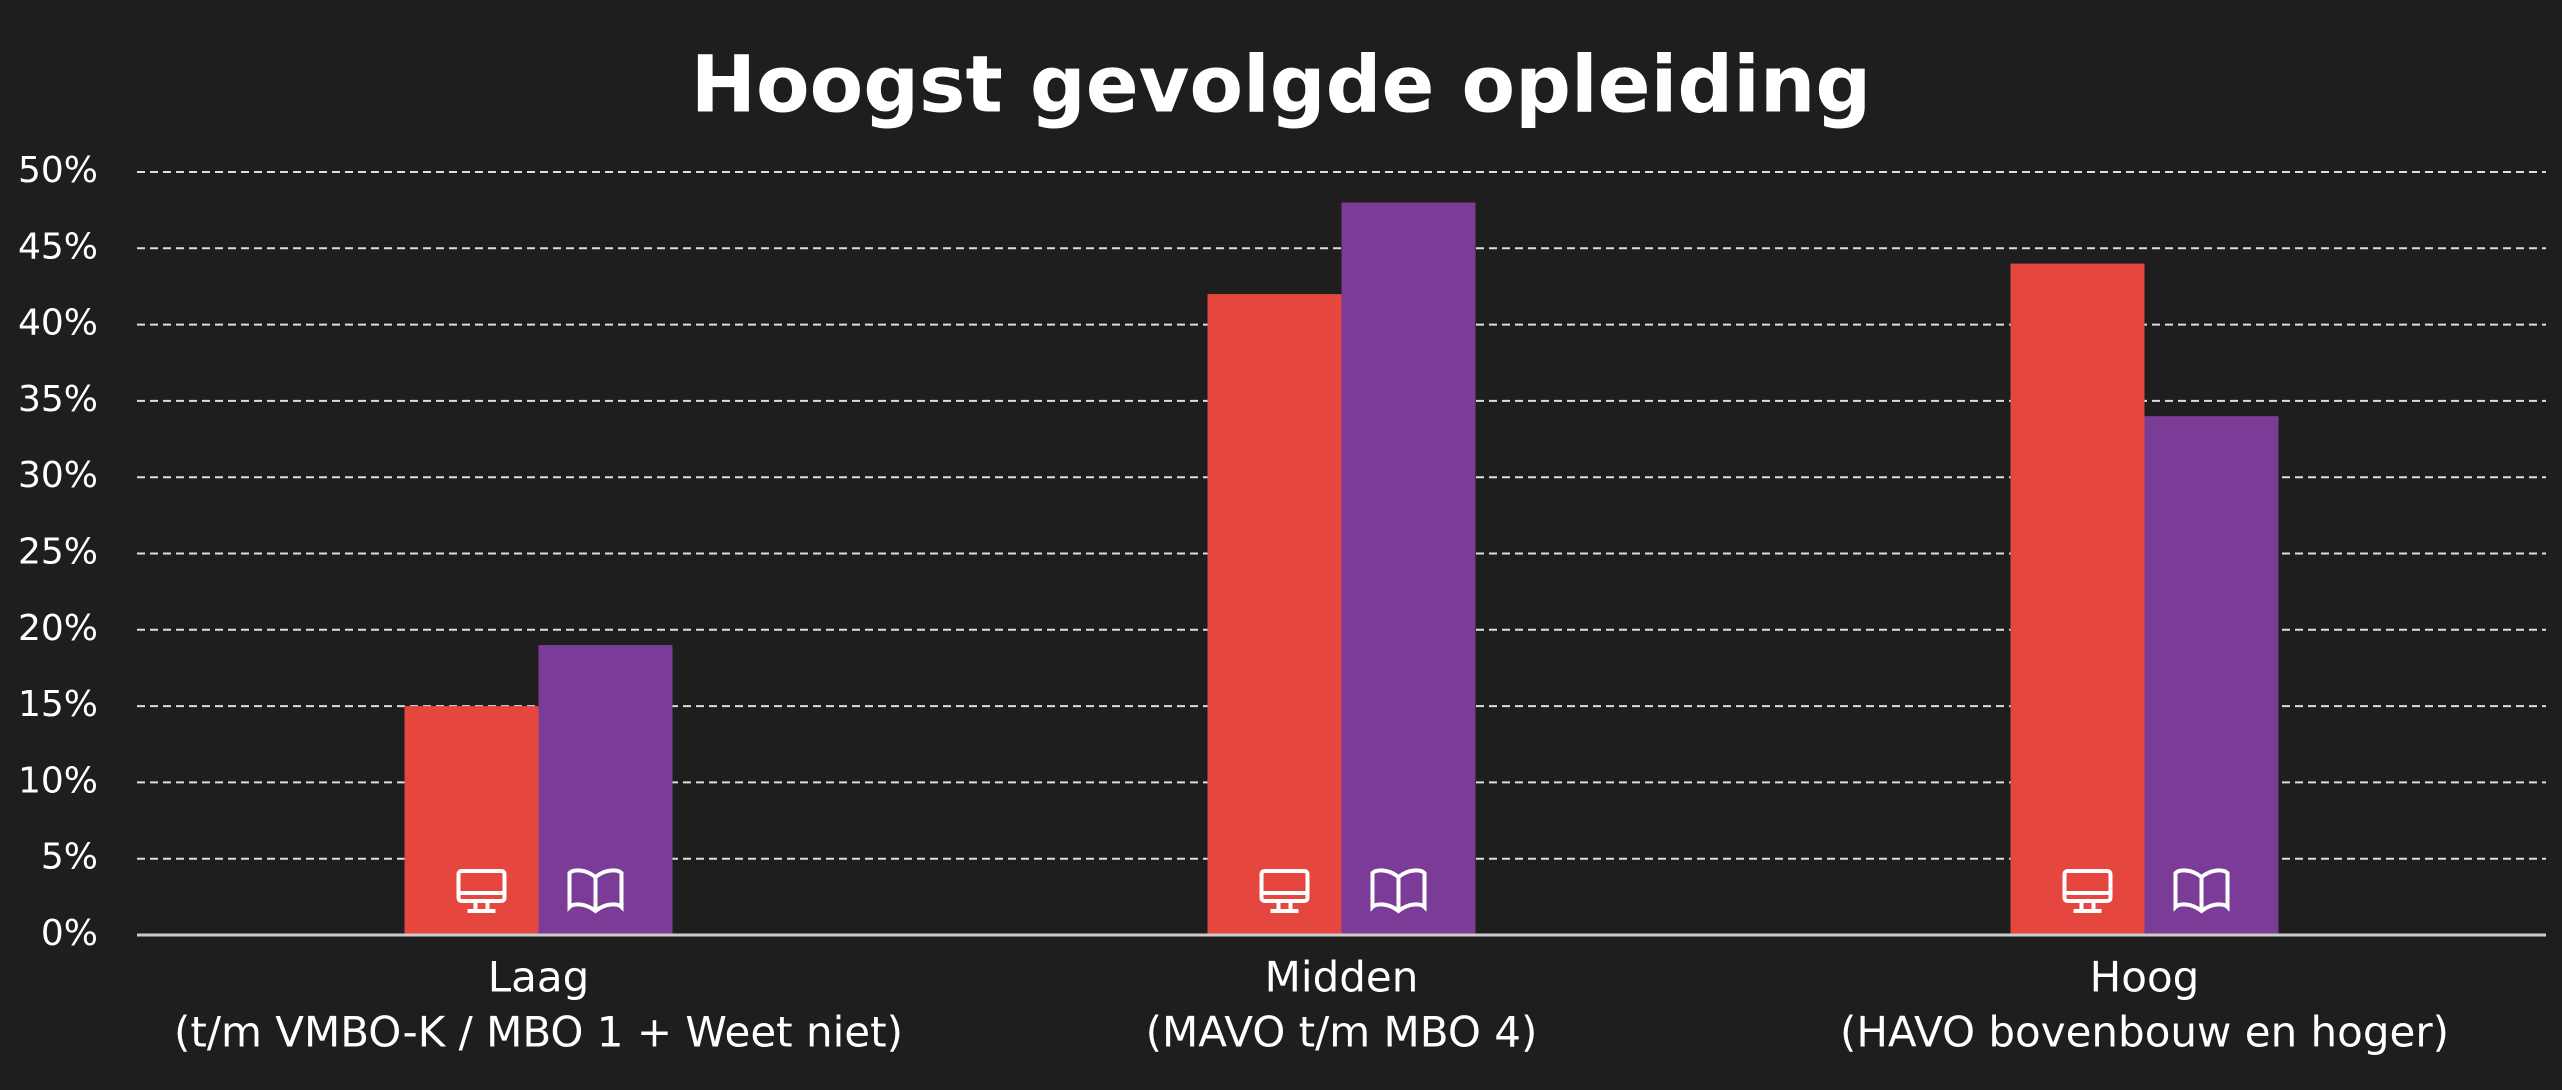 This screenshot has height=1090, width=2562. What do you see at coordinates (58, 246) in the screenshot?
I see `y-tick-label: 45%` at bounding box center [58, 246].